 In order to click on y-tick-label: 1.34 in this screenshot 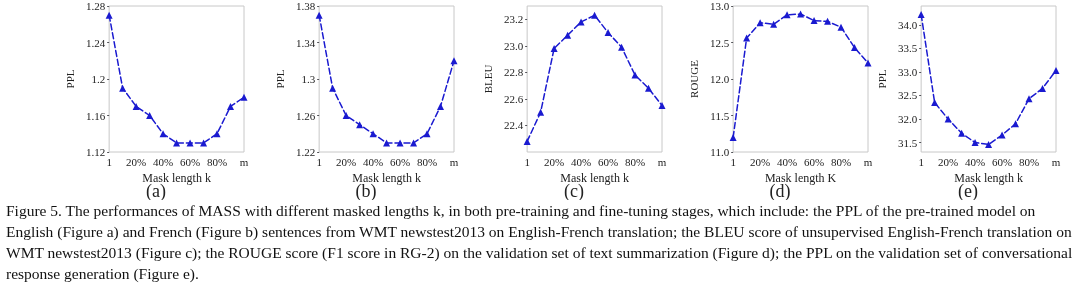, I will do `click(305, 42)`.